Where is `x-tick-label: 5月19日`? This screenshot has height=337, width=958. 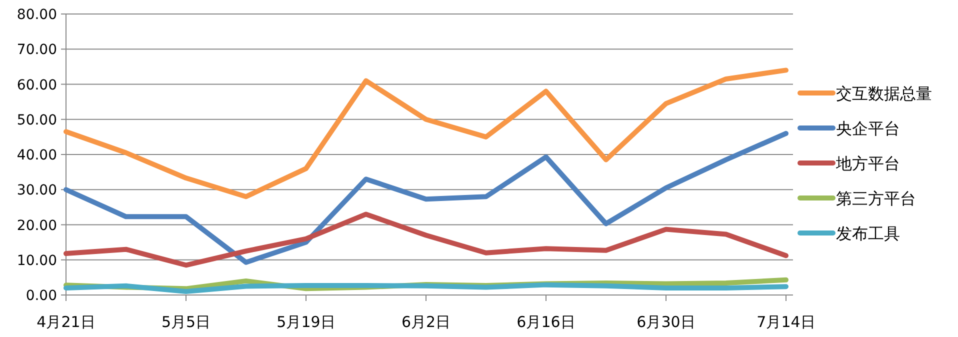
x-tick-label: 5月19日 is located at coordinates (306, 322).